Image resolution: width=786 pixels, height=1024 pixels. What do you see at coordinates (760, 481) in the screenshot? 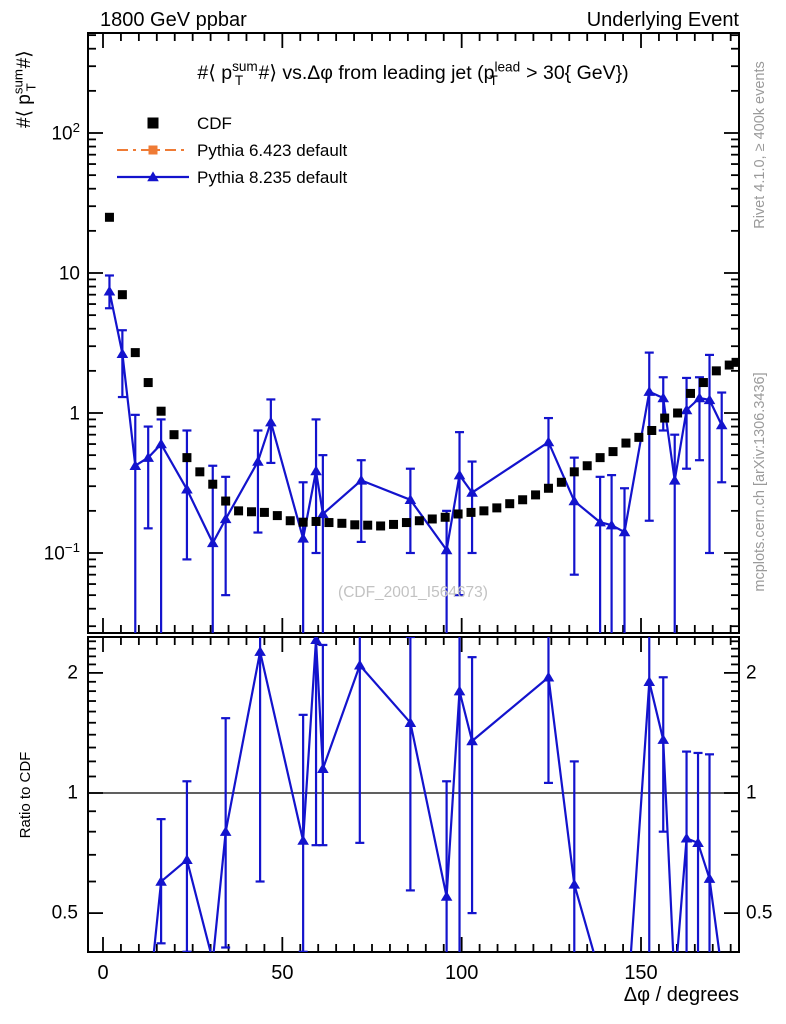
I see `side-note-mcplots: mcplots.cern.ch [arXiv:1306.3436]` at bounding box center [760, 481].